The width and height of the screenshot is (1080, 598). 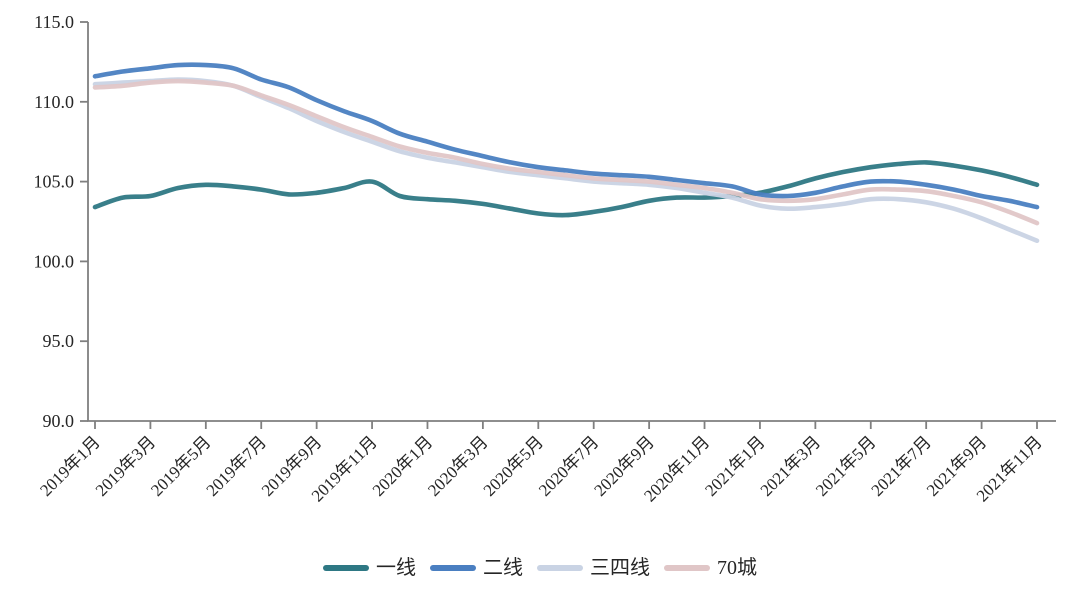 I want to click on legend-label: 70城, so click(x=737, y=568).